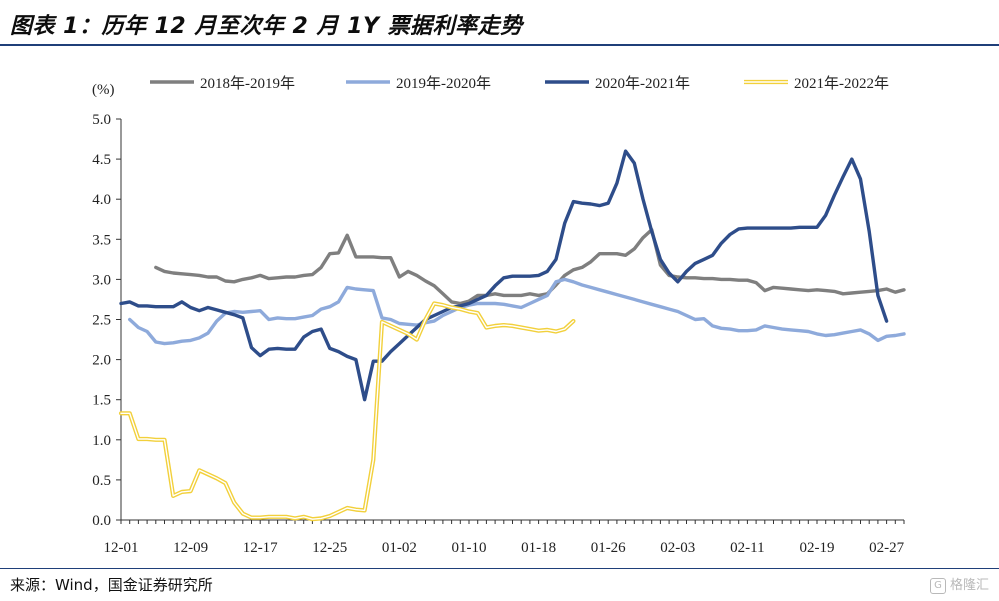  Describe the element at coordinates (329, 548) in the screenshot. I see `x-tick-label: 12-25` at that location.